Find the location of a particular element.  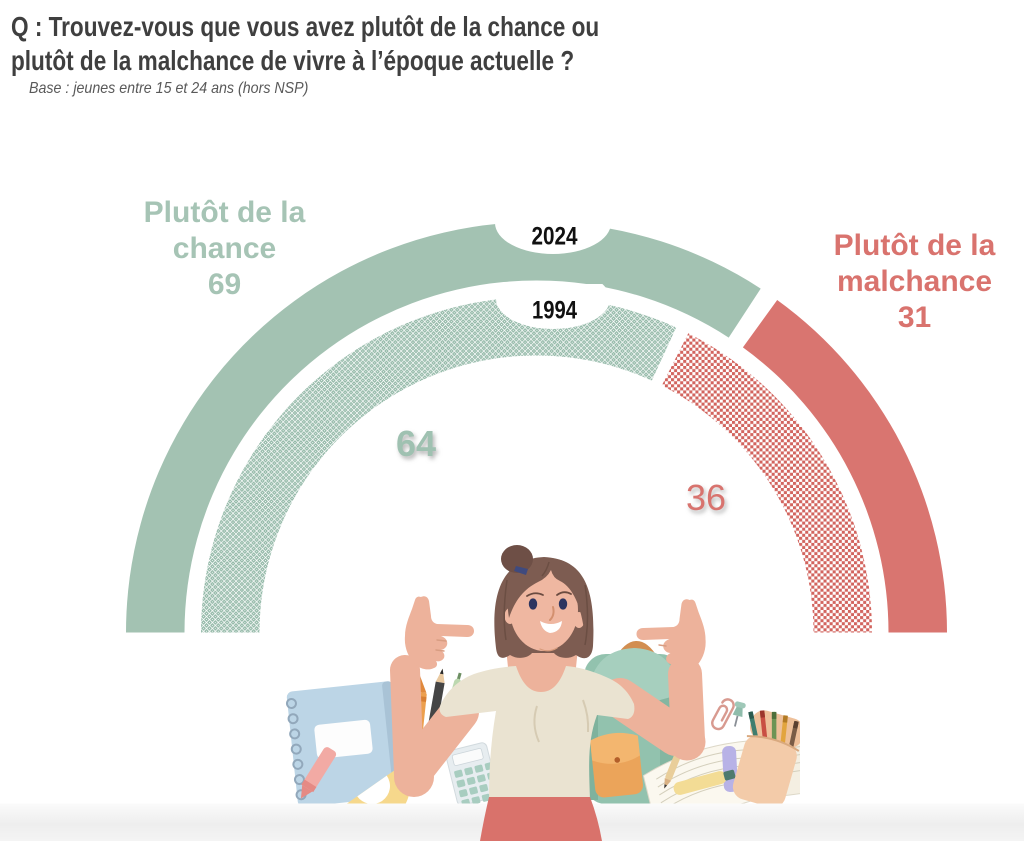

svg-text: 2024 is located at coordinates (555, 237).